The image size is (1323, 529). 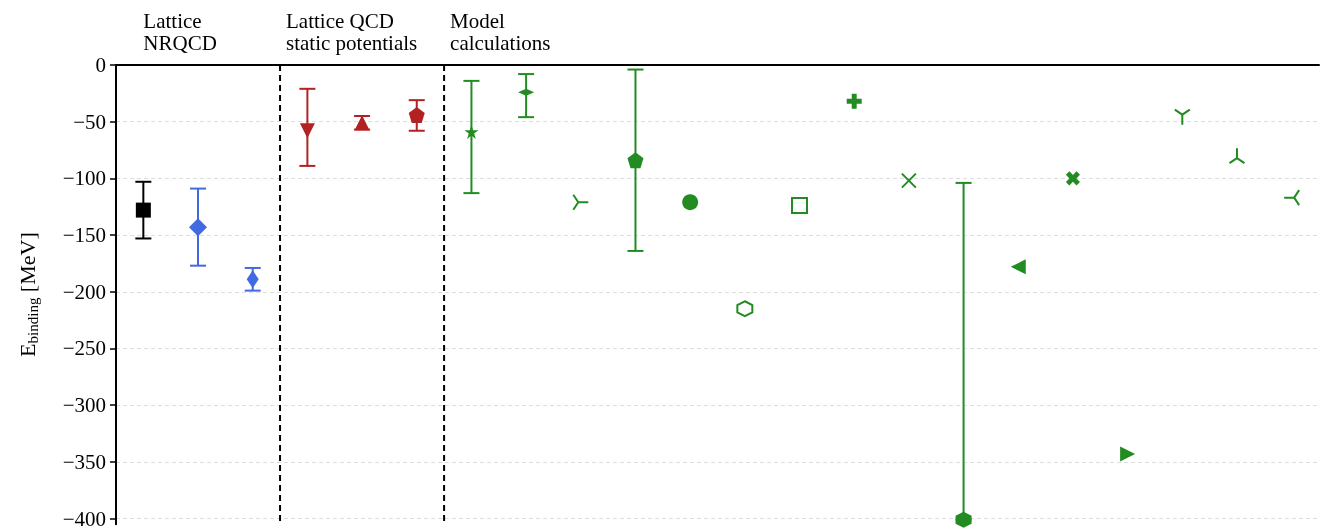 I want to click on y-axis-title: Ebinding [MeV], so click(x=28, y=294).